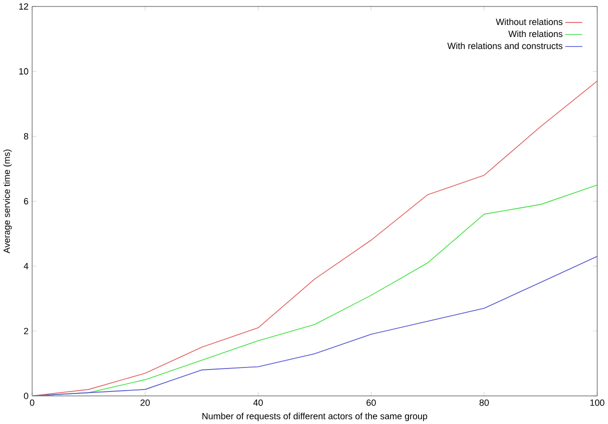  I want to click on y-tick-label: 8, so click(26, 136).